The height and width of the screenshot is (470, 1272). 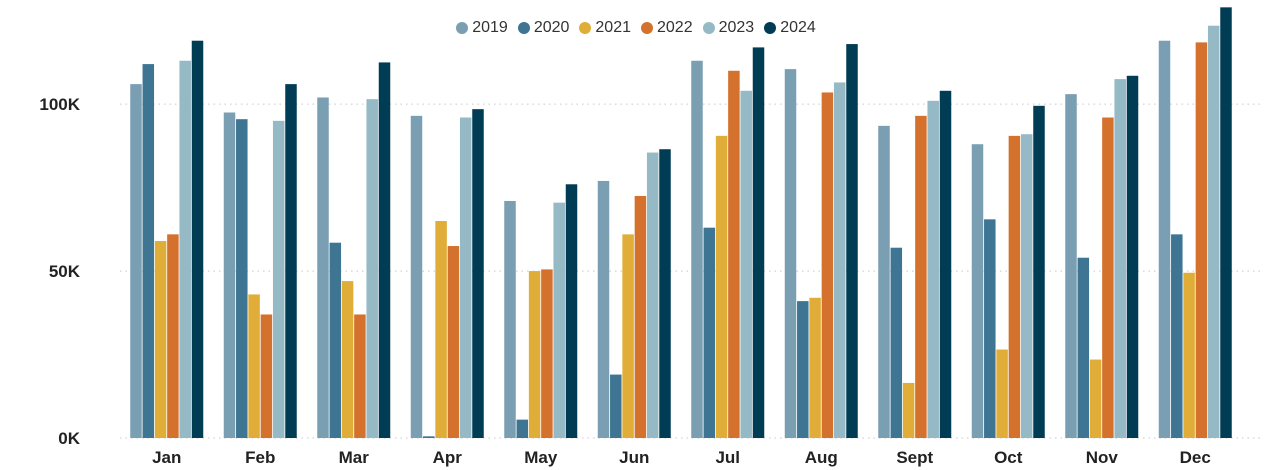 What do you see at coordinates (914, 457) in the screenshot?
I see `x-tick-label: Sept` at bounding box center [914, 457].